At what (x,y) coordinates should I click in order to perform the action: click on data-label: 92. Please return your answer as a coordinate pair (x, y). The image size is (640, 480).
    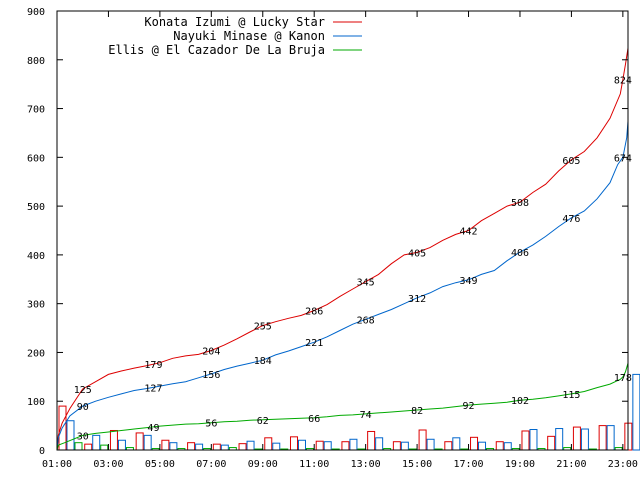
    Looking at the image, I should click on (469, 406).